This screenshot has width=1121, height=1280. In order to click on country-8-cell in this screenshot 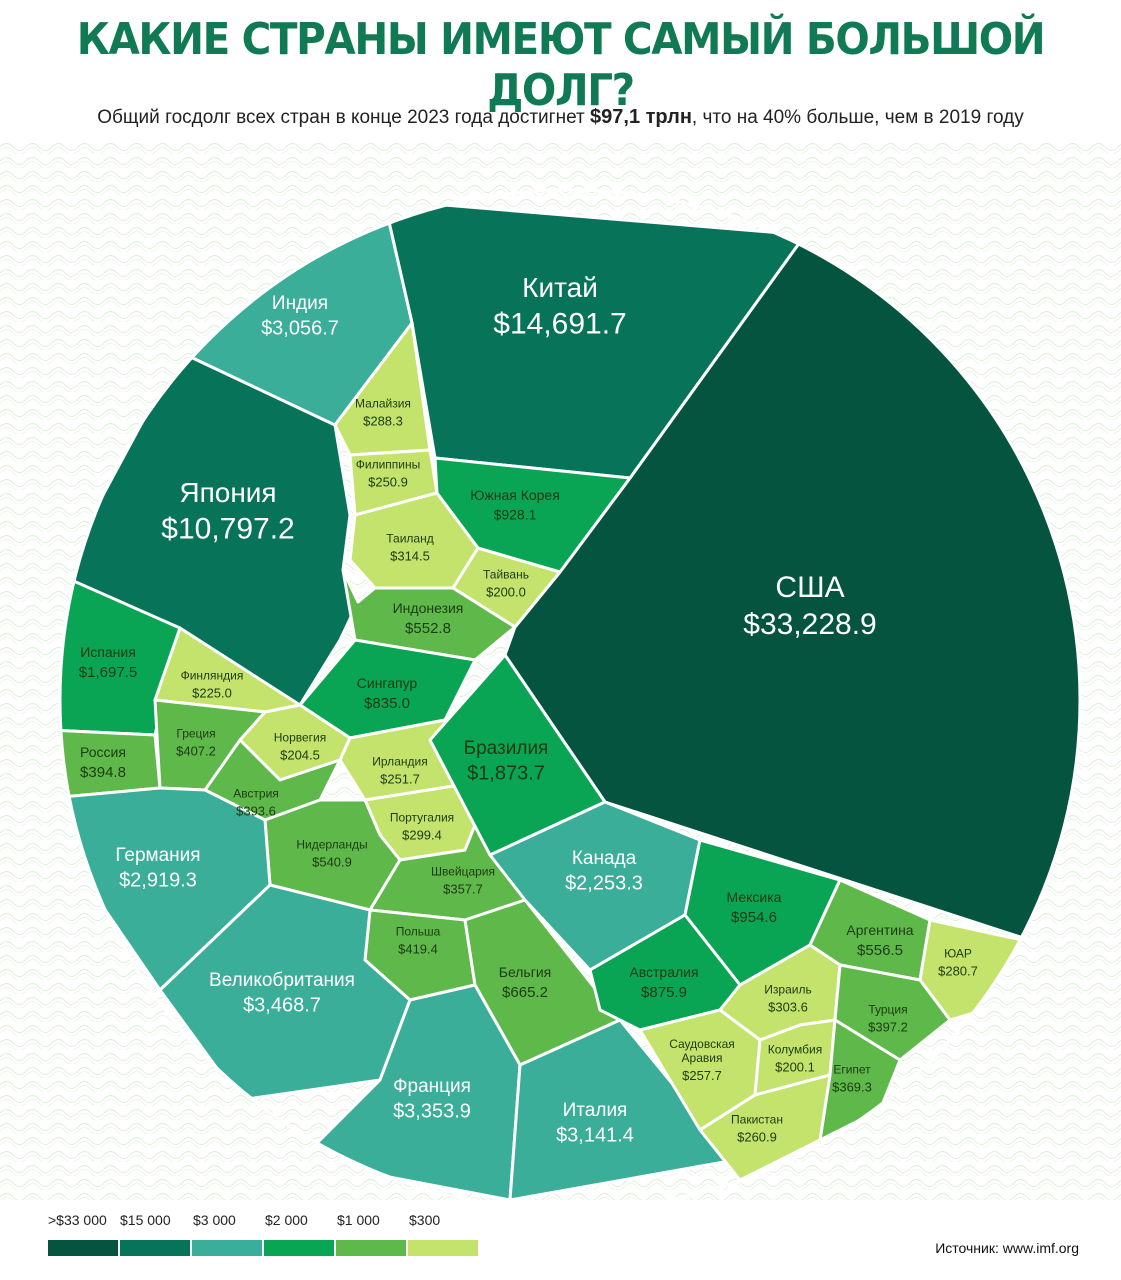, I will do `click(532, 515)`.